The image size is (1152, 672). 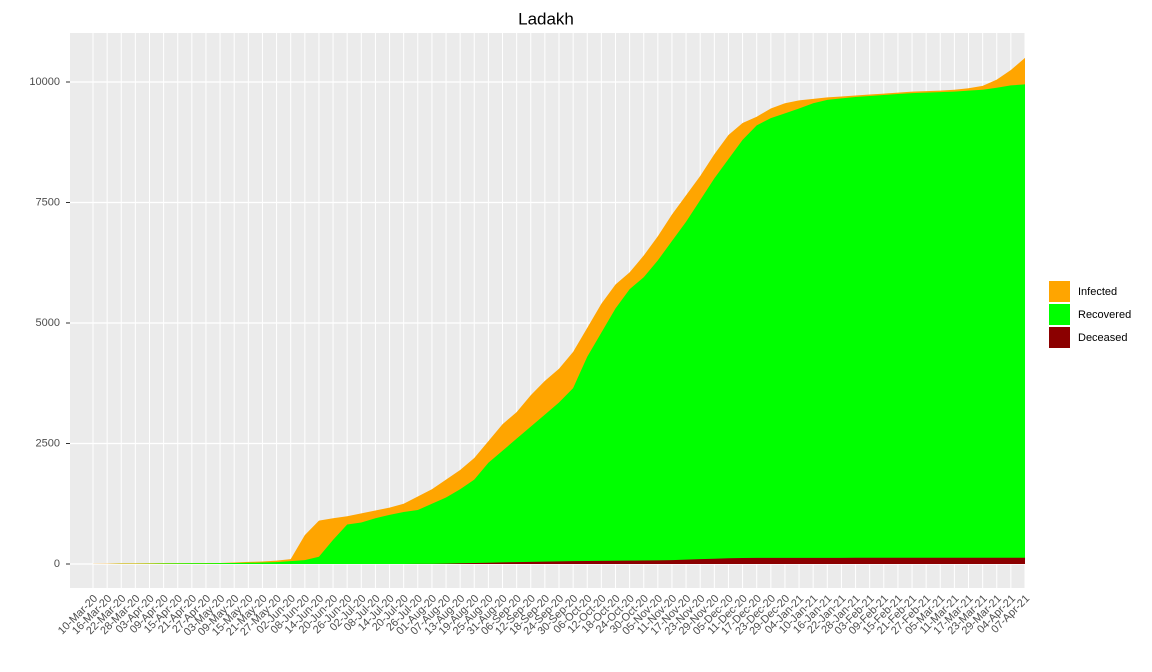 What do you see at coordinates (1104, 315) in the screenshot?
I see `legend-label: Recovered` at bounding box center [1104, 315].